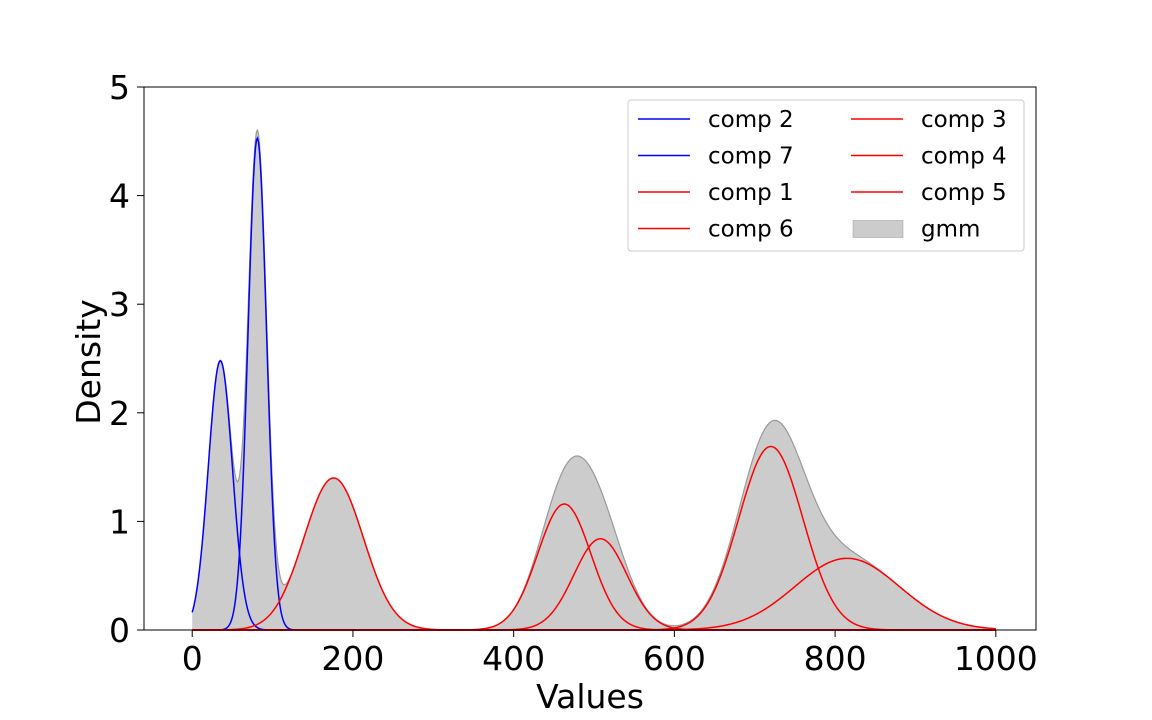 Image resolution: width=1152 pixels, height=720 pixels. Describe the element at coordinates (126, 359) in the screenshot. I see `y-axis: 0 1 2 3 4 5` at that location.